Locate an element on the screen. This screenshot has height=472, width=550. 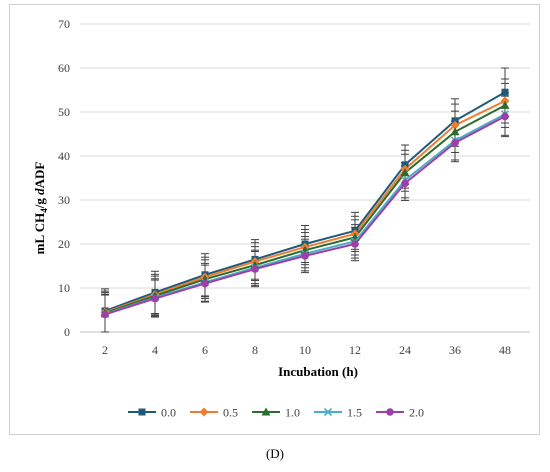
x-tick-label: 8 is located at coordinates (255, 350).